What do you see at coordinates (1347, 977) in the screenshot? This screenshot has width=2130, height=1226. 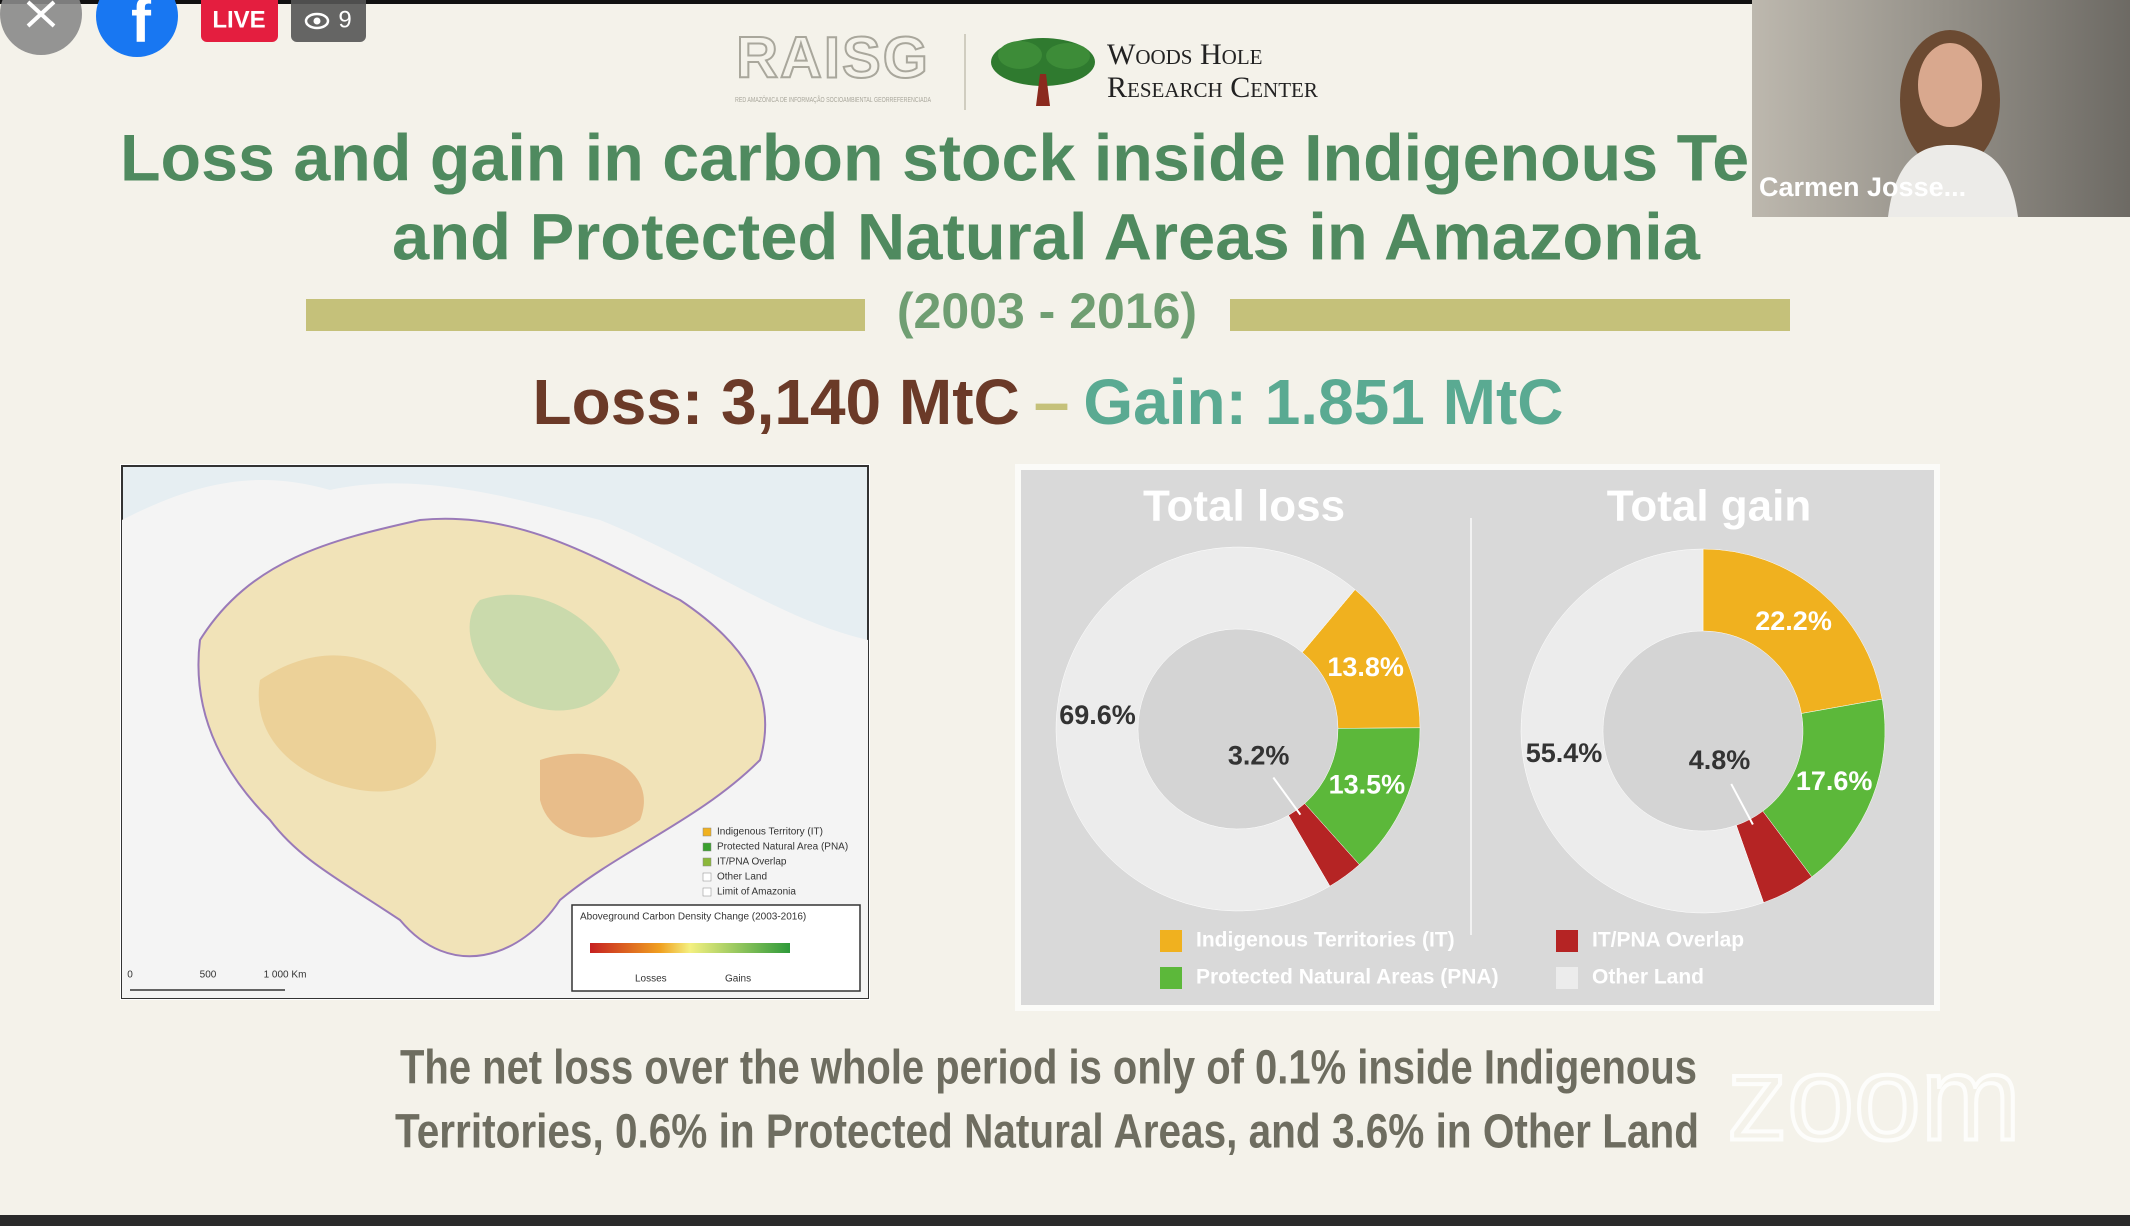 I see `legend-label: Protected Natural Areas (PNA)` at bounding box center [1347, 977].